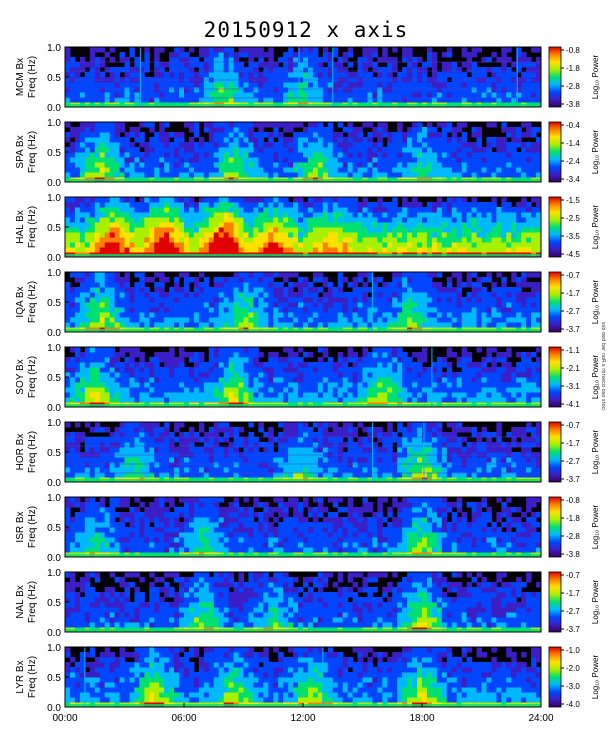 This screenshot has height=756, width=612. I want to click on low-frequency-band, so click(303, 180).